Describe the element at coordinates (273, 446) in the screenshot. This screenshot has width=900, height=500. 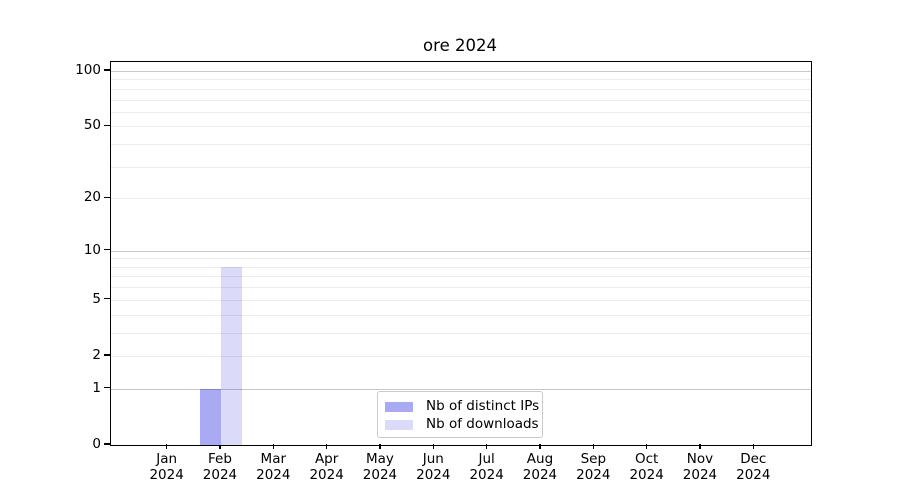
I see `x-tick-mar` at that location.